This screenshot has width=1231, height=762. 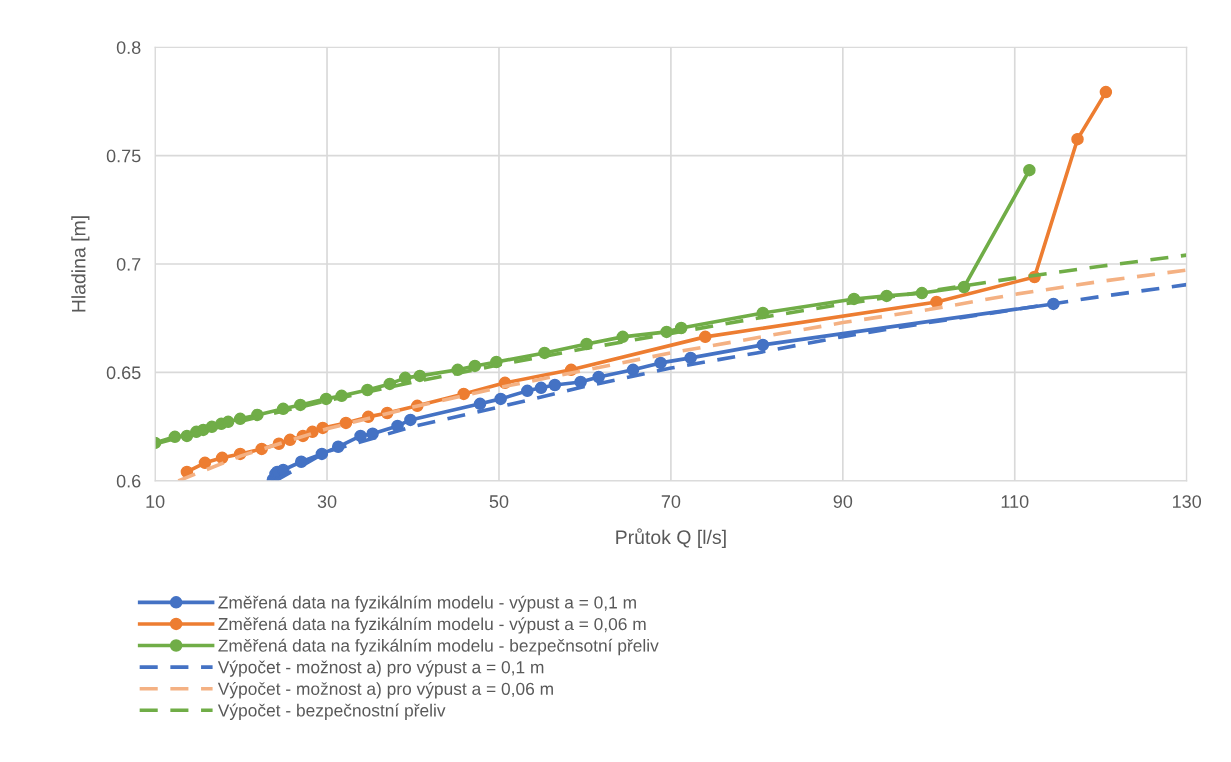 I want to click on y-tick-label: 0.75, so click(x=123, y=156).